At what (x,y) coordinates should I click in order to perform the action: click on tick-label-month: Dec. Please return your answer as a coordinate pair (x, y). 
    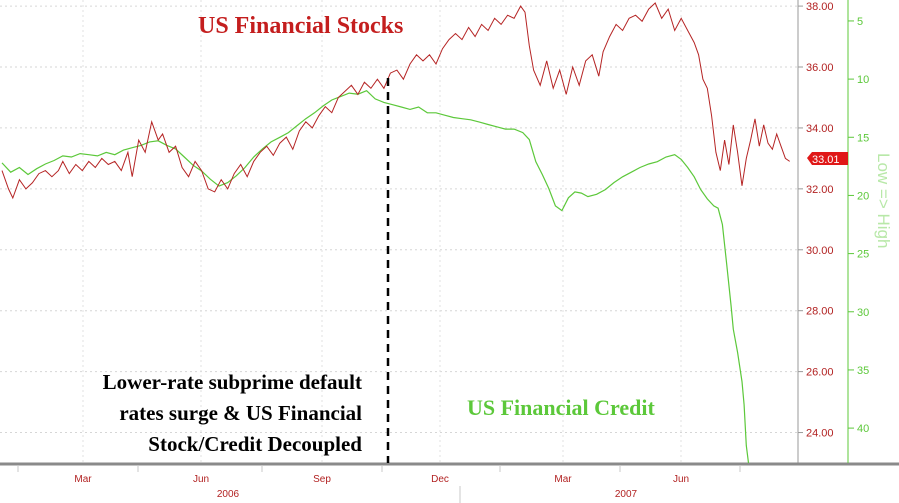
    Looking at the image, I should click on (440, 479).